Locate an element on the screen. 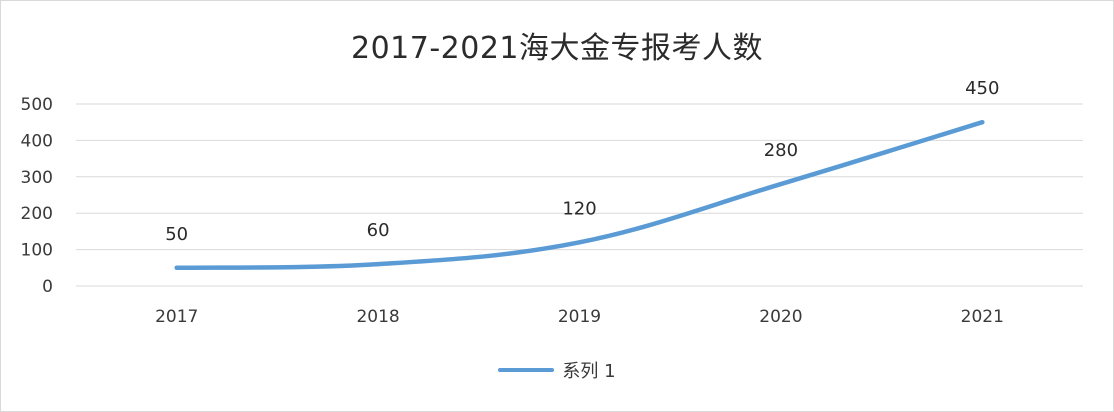 The image size is (1114, 412). y-tick-label: 400 is located at coordinates (37, 141).